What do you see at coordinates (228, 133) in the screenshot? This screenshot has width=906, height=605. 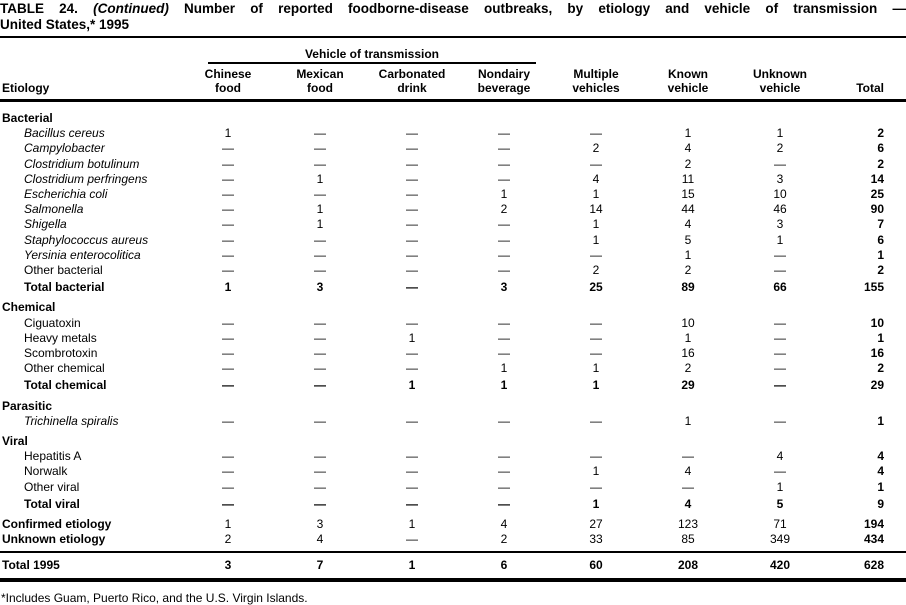 I see `value-chinese-food: 1` at bounding box center [228, 133].